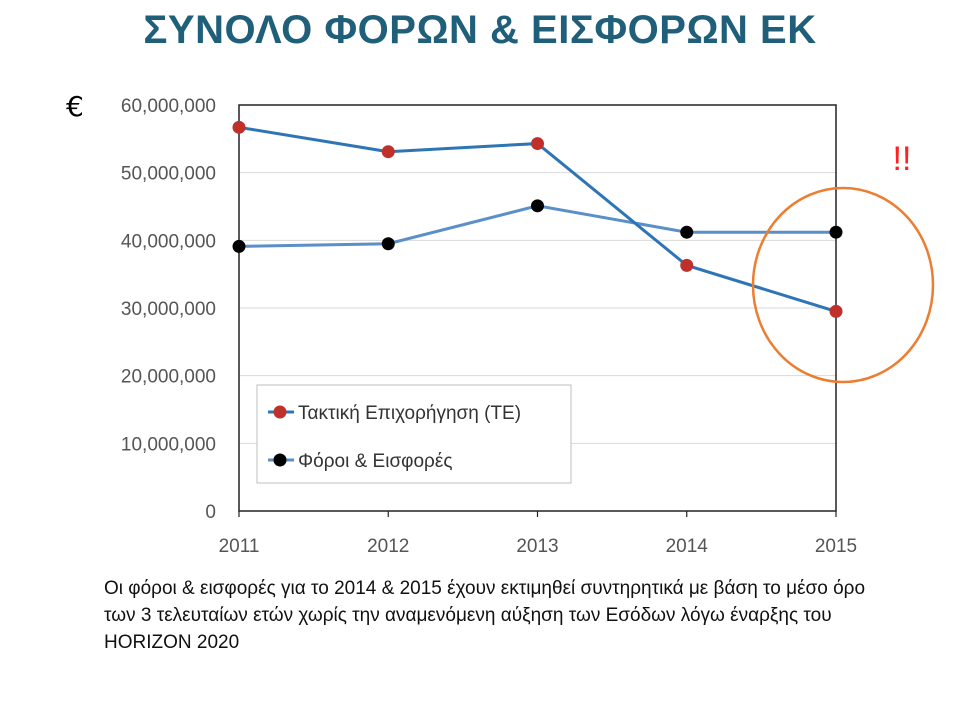 Image resolution: width=960 pixels, height=720 pixels. Describe the element at coordinates (168, 444) in the screenshot. I see `y-tick-label: 10,000,000` at that location.